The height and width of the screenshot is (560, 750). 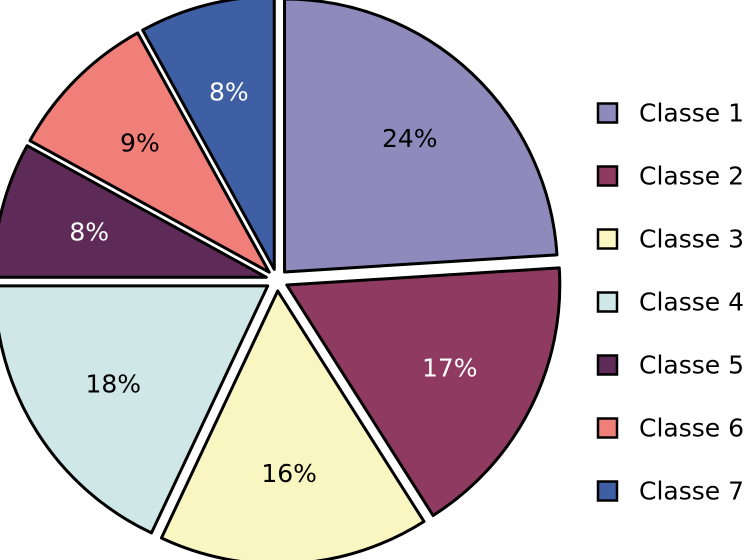 I want to click on legend-label-2: Classe 2, so click(x=691, y=176).